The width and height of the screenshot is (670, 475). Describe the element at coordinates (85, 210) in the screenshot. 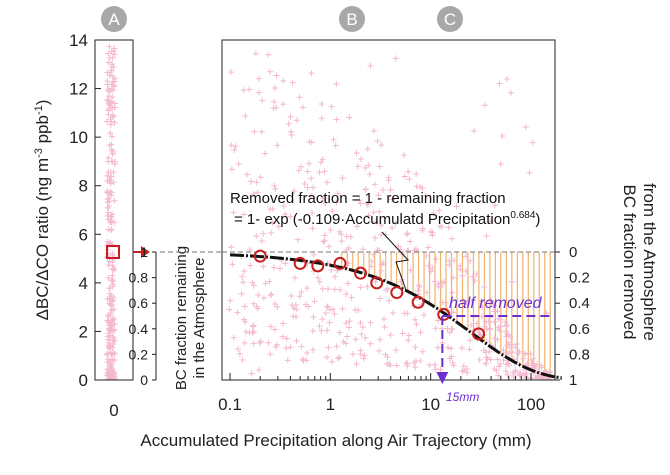

I see `left-axis-ticks: 0 2 4 6 8 10 12 14` at that location.